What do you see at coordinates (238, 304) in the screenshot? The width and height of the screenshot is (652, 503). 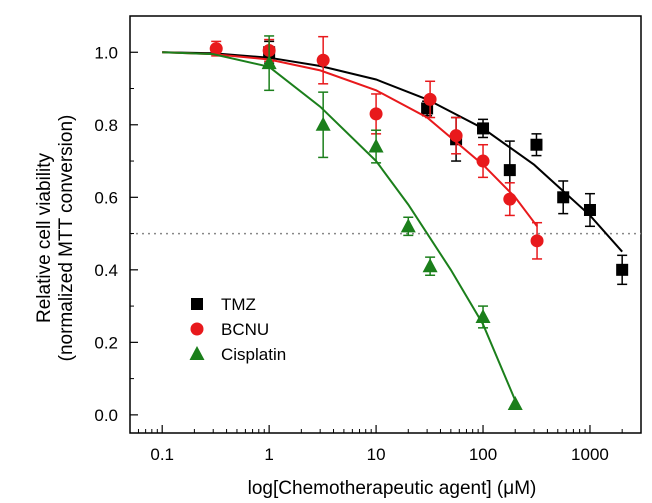 I see `legend-tmz-label: TMZ` at bounding box center [238, 304].